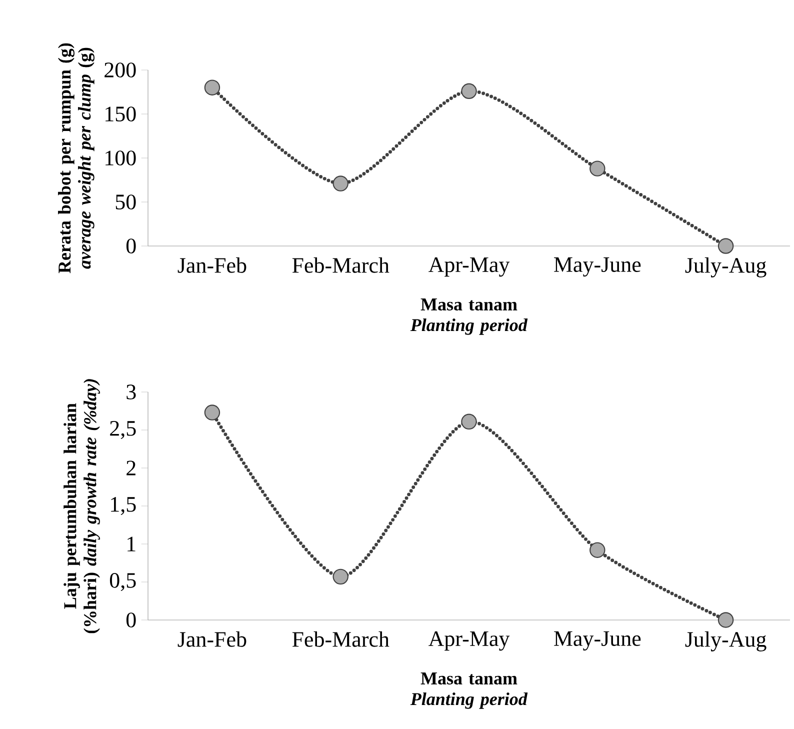 This screenshot has width=794, height=729. What do you see at coordinates (126, 202) in the screenshot?
I see `y-tick-label: 50` at bounding box center [126, 202].